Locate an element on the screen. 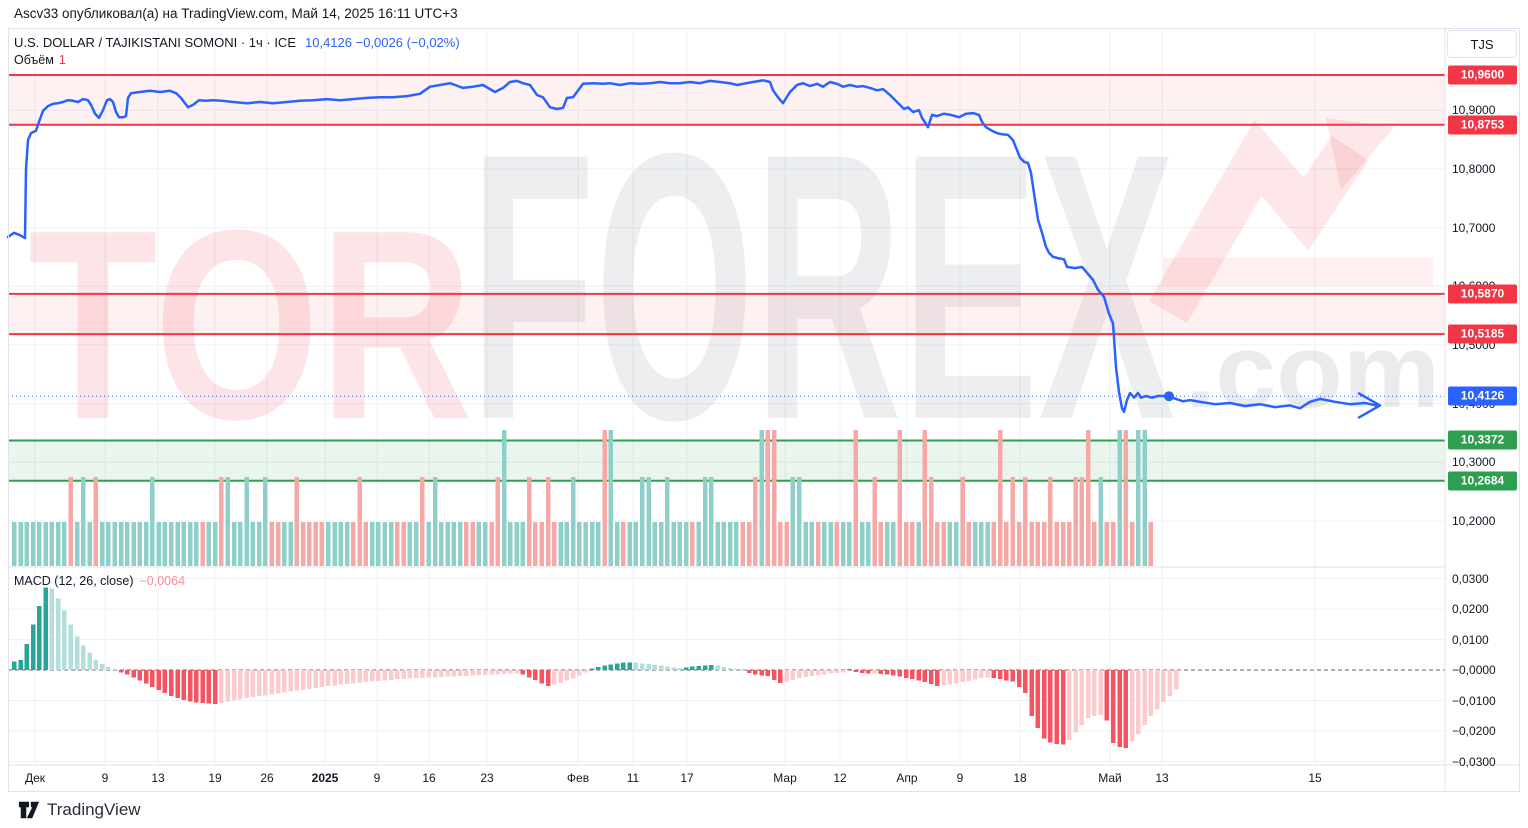  time-axis-label: Дек is located at coordinates (35, 778).